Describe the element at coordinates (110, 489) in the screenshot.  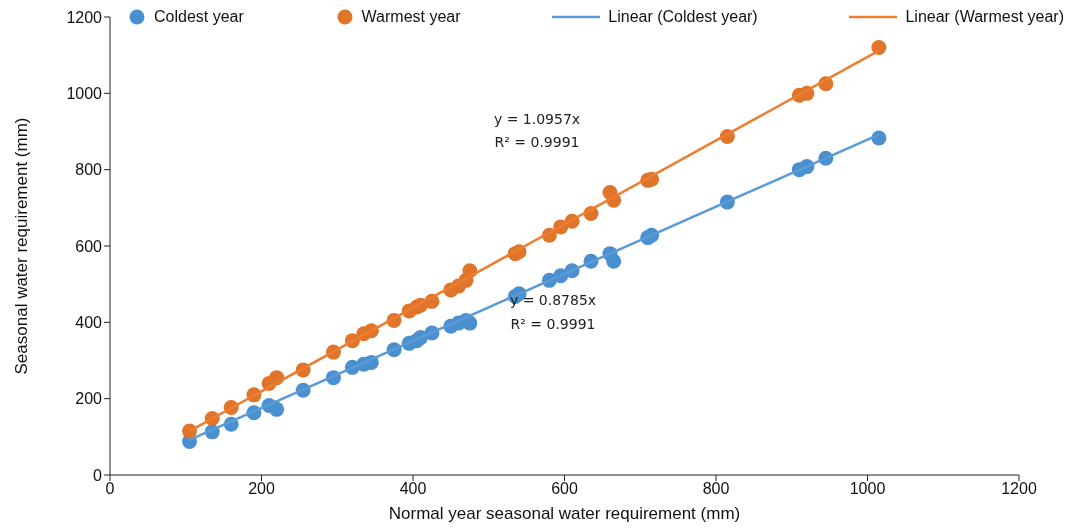
I see `x-tick-label: 0` at that location.